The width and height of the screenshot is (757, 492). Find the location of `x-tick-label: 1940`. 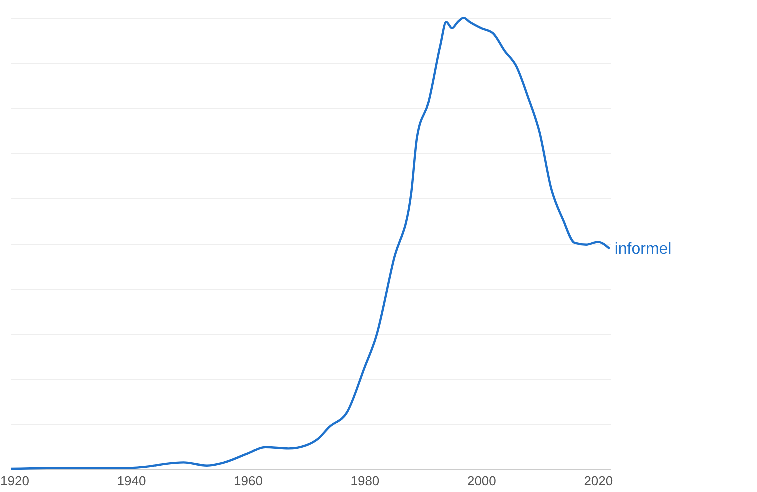

x-tick-label: 1940 is located at coordinates (131, 481).